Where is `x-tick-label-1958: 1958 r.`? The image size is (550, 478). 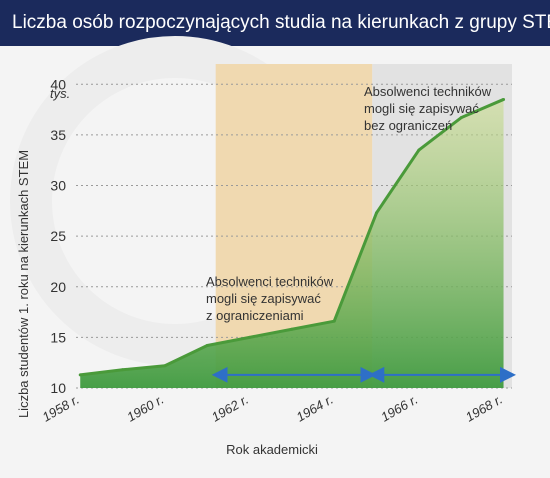
x-tick-label-1958: 1958 r. is located at coordinates (61, 408).